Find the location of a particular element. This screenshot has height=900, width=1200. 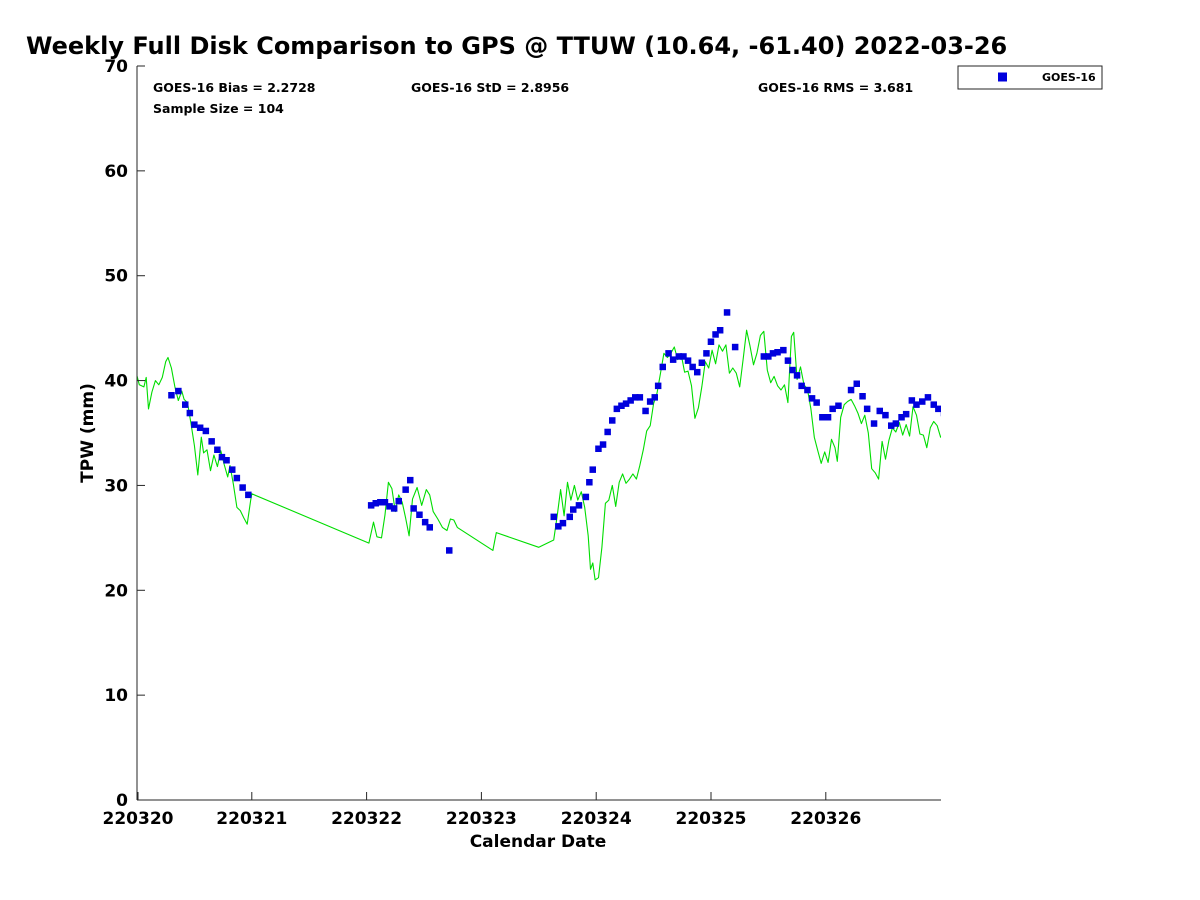

y-tick-label: 50 is located at coordinates (116, 277).